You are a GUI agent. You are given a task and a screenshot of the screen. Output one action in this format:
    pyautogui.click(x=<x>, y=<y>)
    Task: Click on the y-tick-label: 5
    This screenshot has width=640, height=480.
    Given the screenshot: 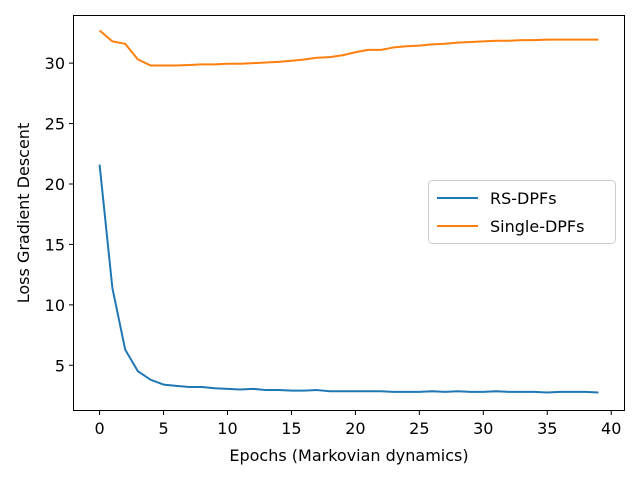 What is the action you would take?
    pyautogui.click(x=60, y=365)
    